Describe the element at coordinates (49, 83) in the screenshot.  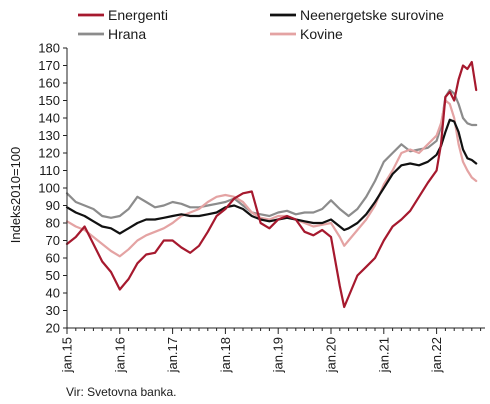
I see `y-tick-label: 160` at that location.